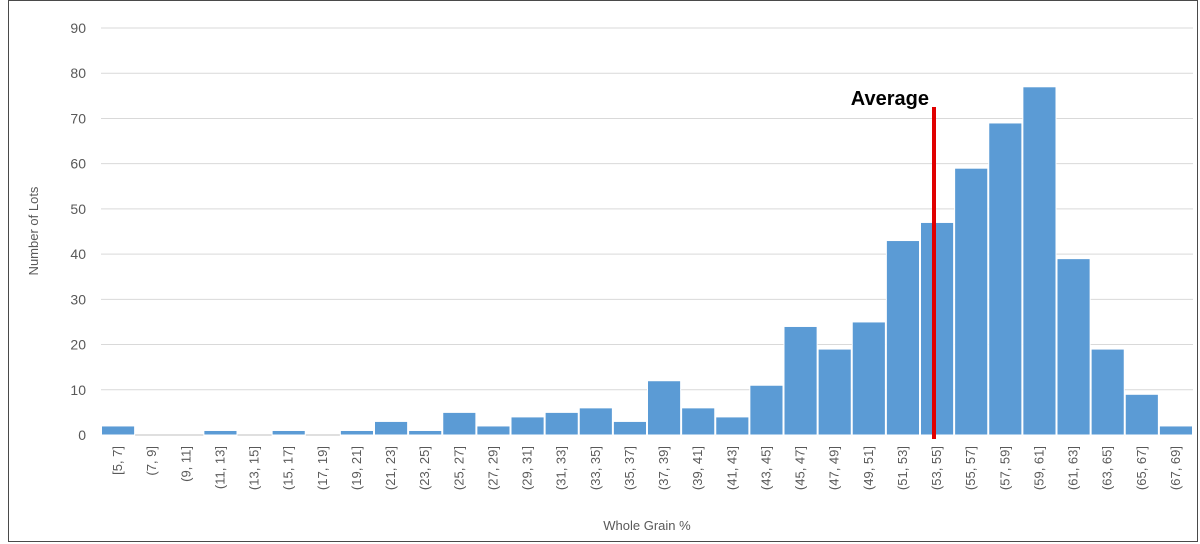 The image size is (1200, 544). What do you see at coordinates (800, 468) in the screenshot?
I see `x-tick-label: (45, 47]` at bounding box center [800, 468].